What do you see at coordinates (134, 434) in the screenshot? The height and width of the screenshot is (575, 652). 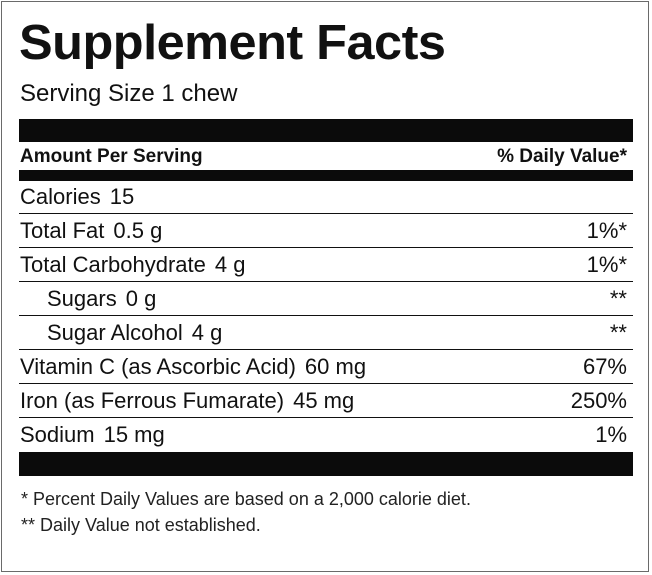 I see `nutrient-amount: 15 mg` at bounding box center [134, 434].